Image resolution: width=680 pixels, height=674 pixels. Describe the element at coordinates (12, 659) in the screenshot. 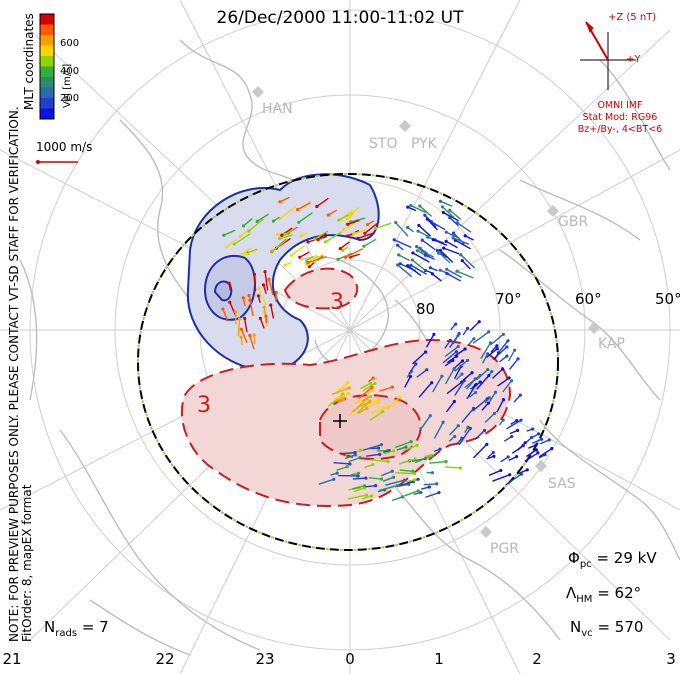

I see `mlt-tick-21: 21` at that location.